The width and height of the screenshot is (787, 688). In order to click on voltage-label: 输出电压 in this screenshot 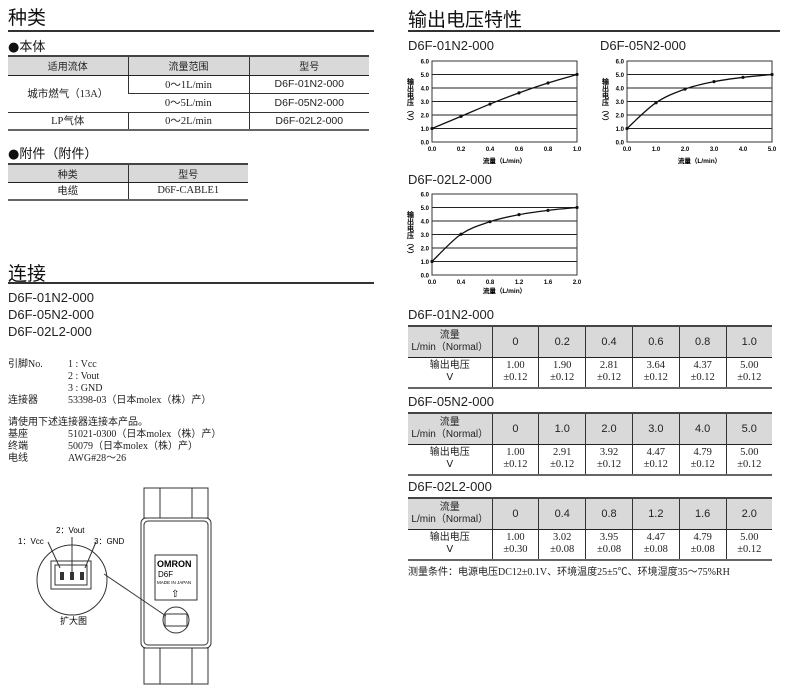, I will do `click(449, 538)`.